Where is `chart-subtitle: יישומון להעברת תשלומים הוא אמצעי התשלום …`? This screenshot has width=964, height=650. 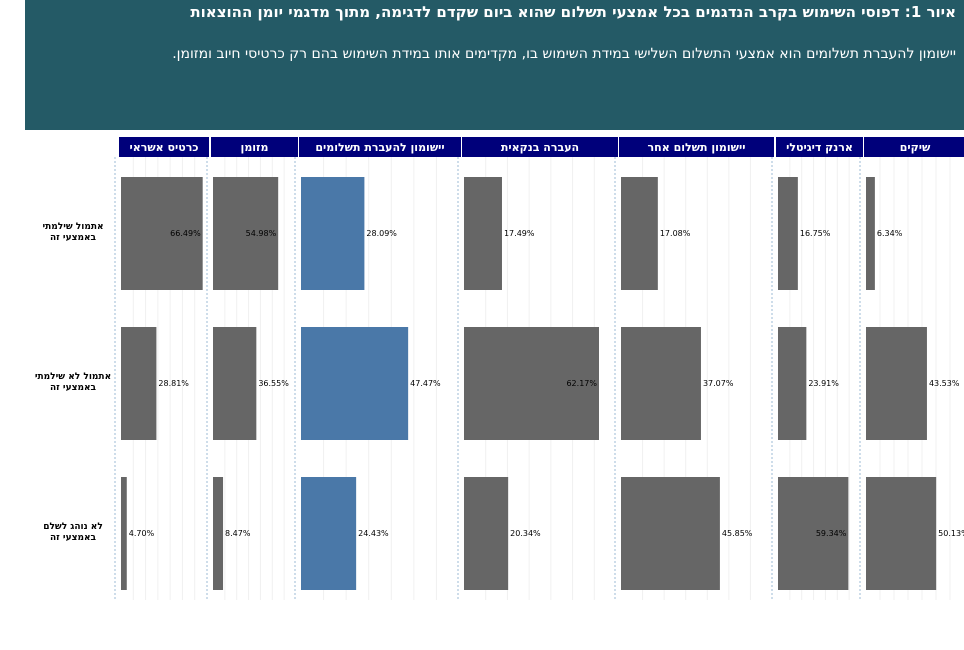 chart-subtitle: יישומון להעברת תשלומים הוא אמצעי התשלום … is located at coordinates (564, 54).